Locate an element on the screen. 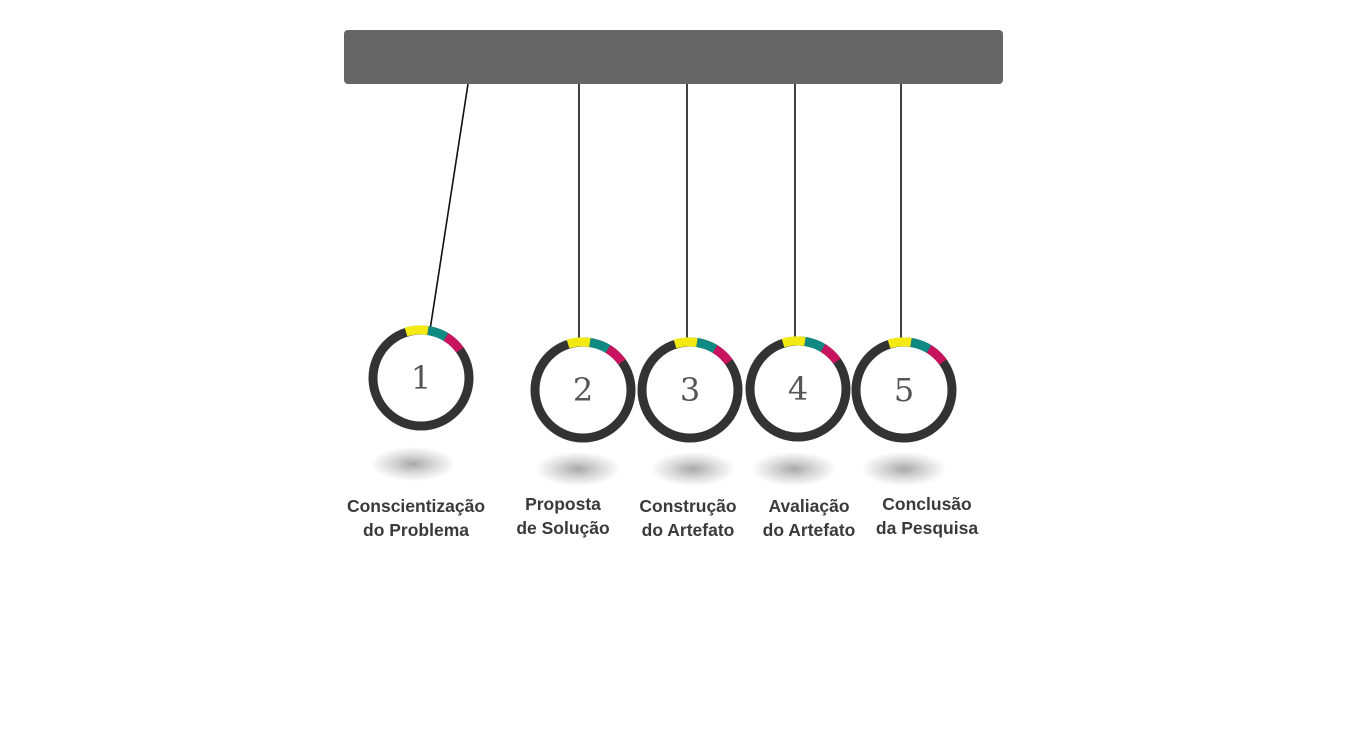 The image size is (1350, 750). step-label-line: da Pesquisa is located at coordinates (927, 528).